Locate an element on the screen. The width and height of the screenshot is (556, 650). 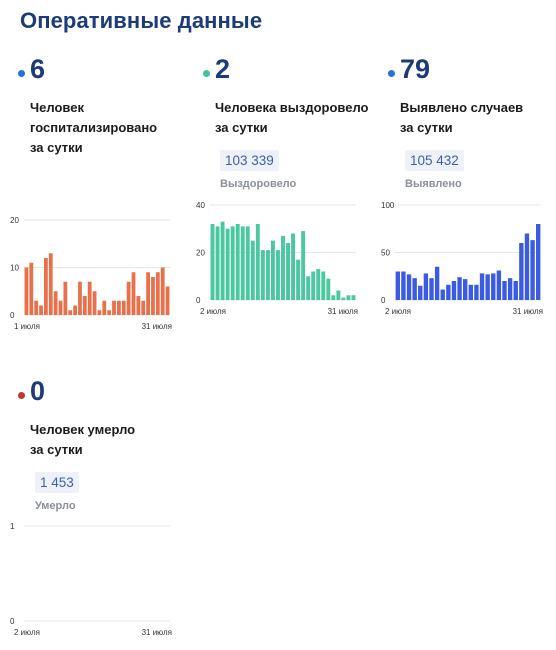
stat-card-deaths: 0 Человек умерло за сутки 1 453 Умерло is located at coordinates (103, 444).